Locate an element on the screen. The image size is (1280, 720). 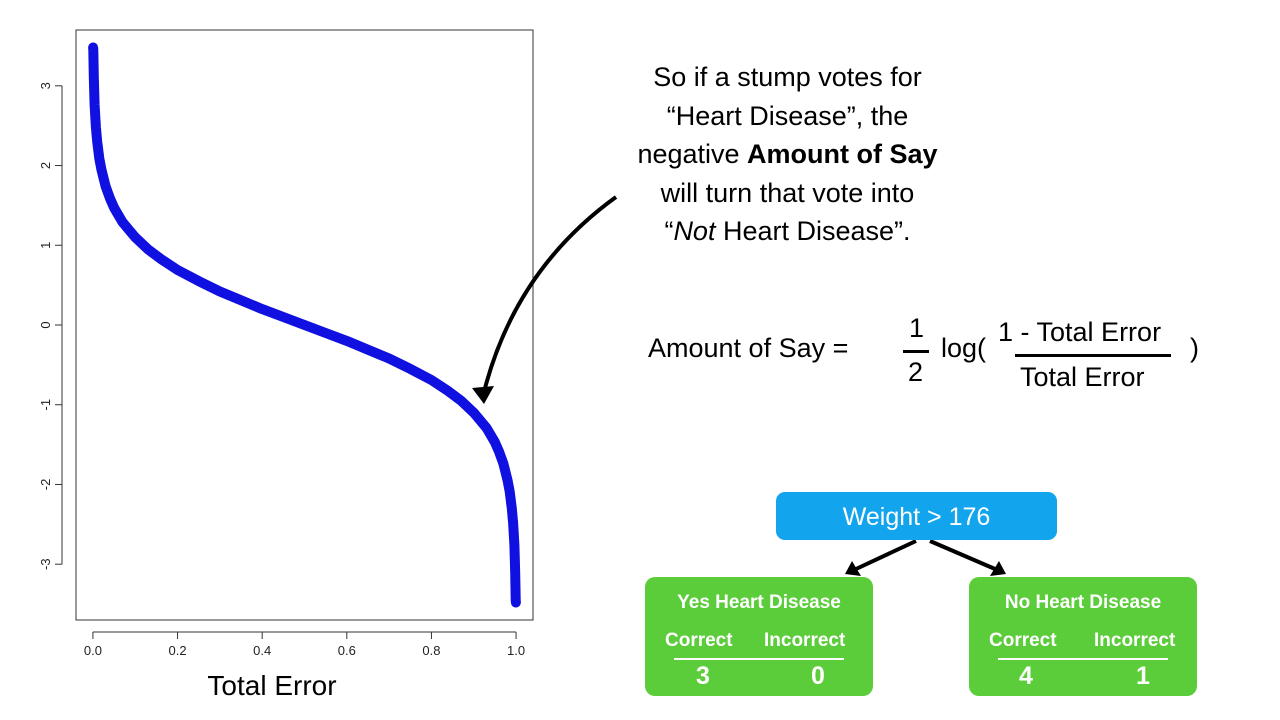
y-tick-label: 1 is located at coordinates (45, 245).